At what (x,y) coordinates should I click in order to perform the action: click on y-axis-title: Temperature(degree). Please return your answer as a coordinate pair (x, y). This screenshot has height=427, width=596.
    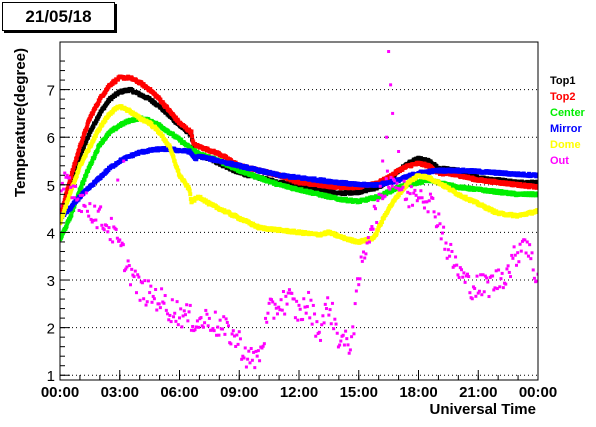
    Looking at the image, I should click on (20, 122).